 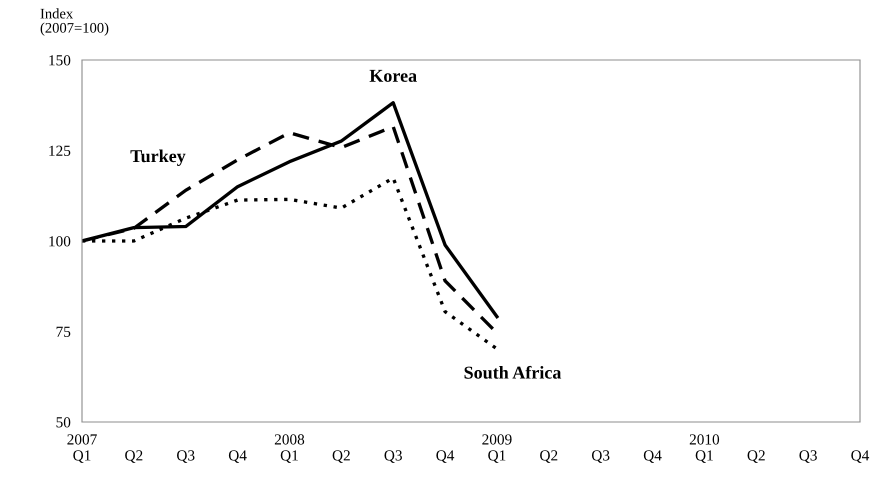 What do you see at coordinates (158, 158) in the screenshot?
I see `series-label: Turkey` at bounding box center [158, 158].